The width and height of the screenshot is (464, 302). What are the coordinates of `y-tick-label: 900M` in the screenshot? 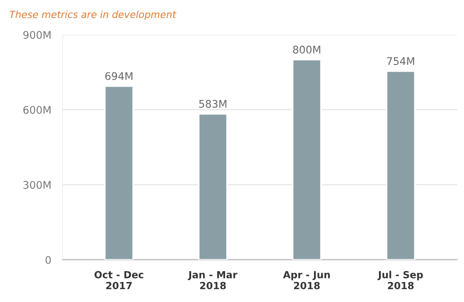 It's located at (37, 34).